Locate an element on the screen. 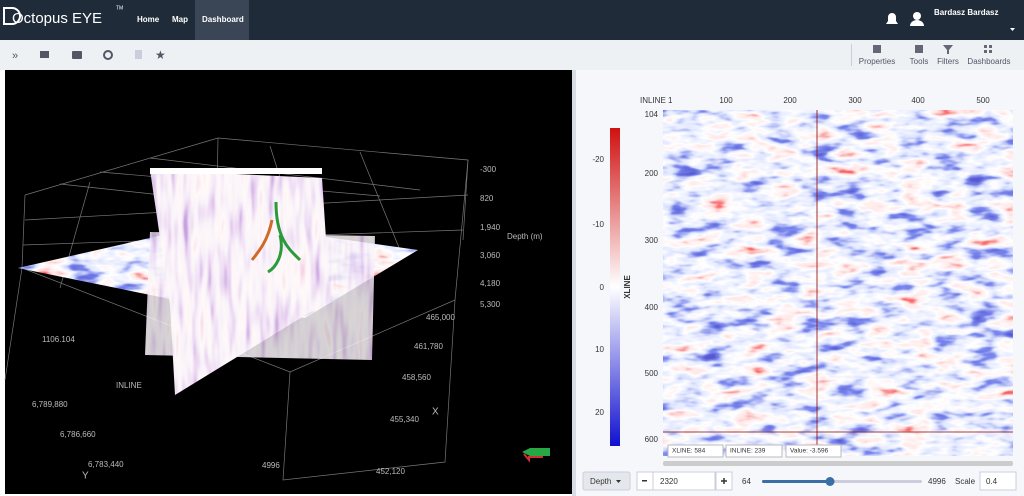 This screenshot has width=1024, height=496. inline-tick-label: 100 is located at coordinates (726, 100).